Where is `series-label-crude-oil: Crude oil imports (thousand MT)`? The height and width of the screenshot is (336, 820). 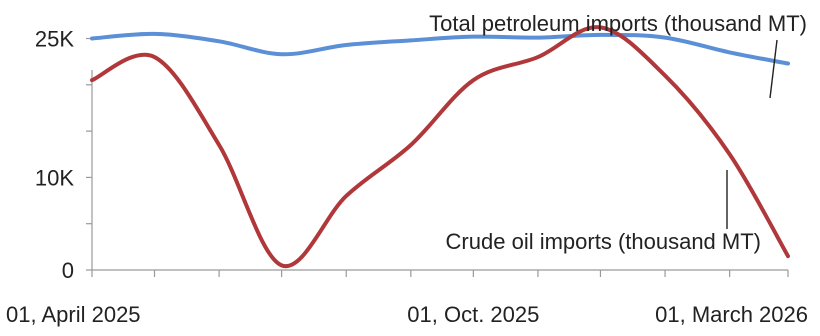 series-label-crude-oil: Crude oil imports (thousand MT) is located at coordinates (603, 241).